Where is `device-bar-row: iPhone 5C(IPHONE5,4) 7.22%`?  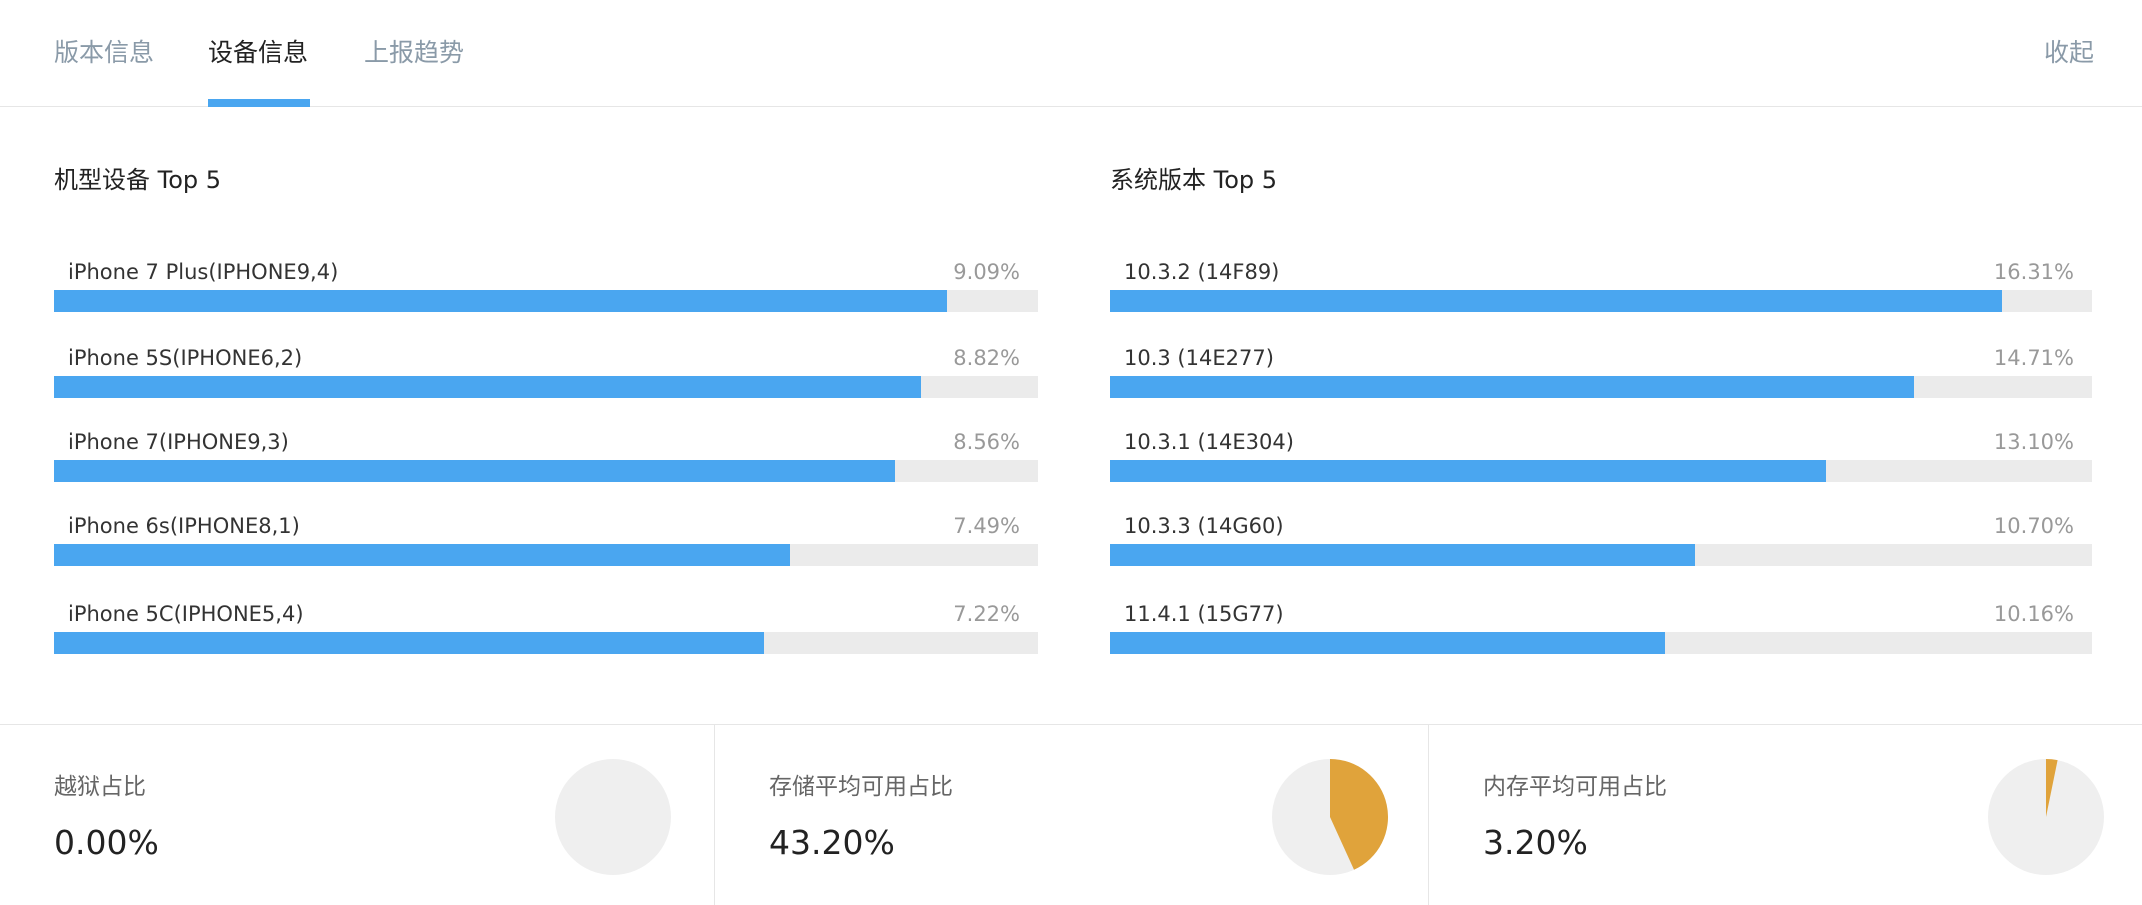 device-bar-row: iPhone 5C(IPHONE5,4) 7.22% is located at coordinates (546, 630).